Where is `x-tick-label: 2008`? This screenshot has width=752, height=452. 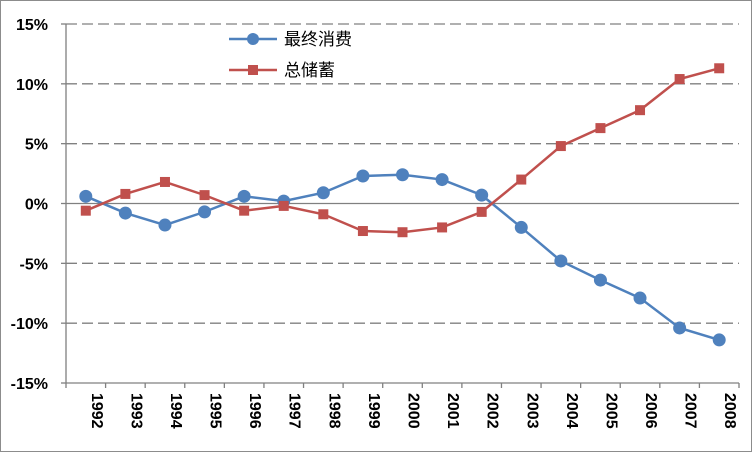 x-tick-label: 2008 is located at coordinates (729, 411).